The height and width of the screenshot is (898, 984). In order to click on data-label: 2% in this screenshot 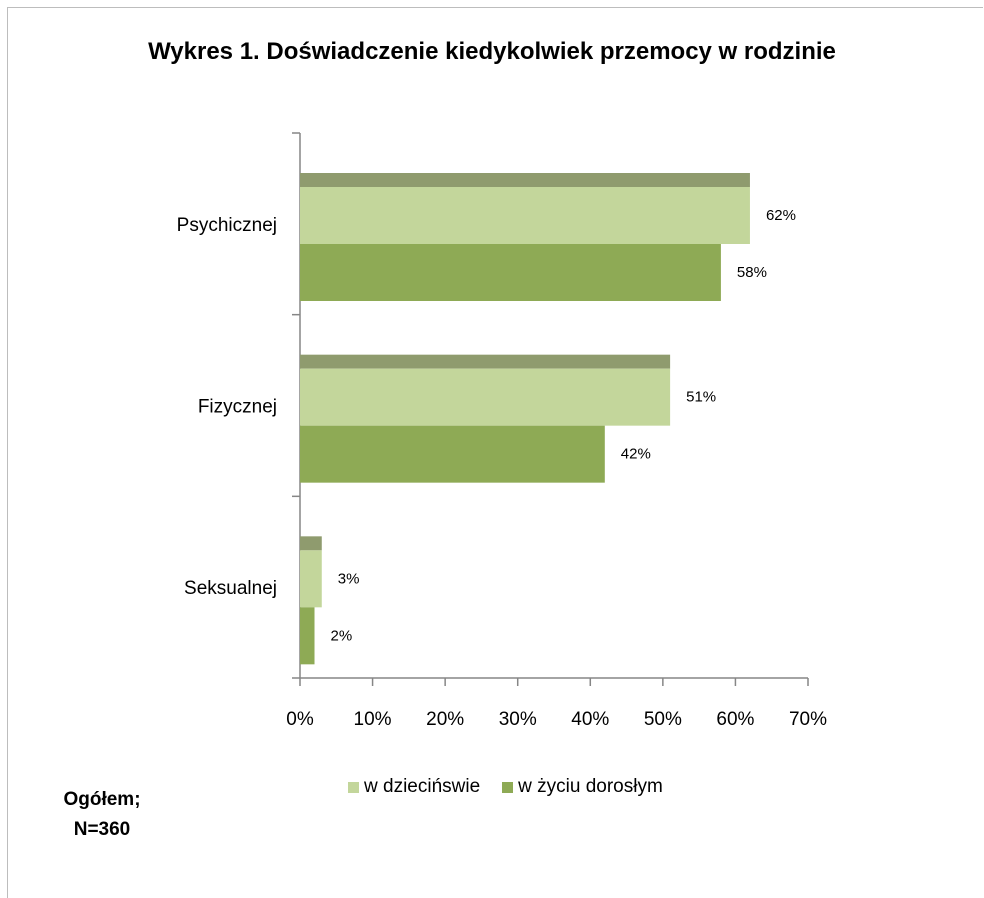, I will do `click(342, 635)`.